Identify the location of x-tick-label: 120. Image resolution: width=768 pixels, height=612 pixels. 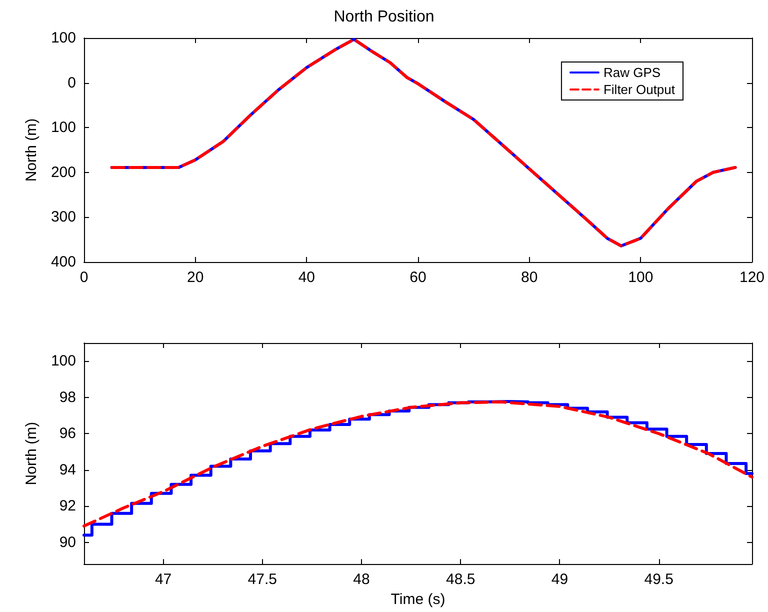
(752, 277).